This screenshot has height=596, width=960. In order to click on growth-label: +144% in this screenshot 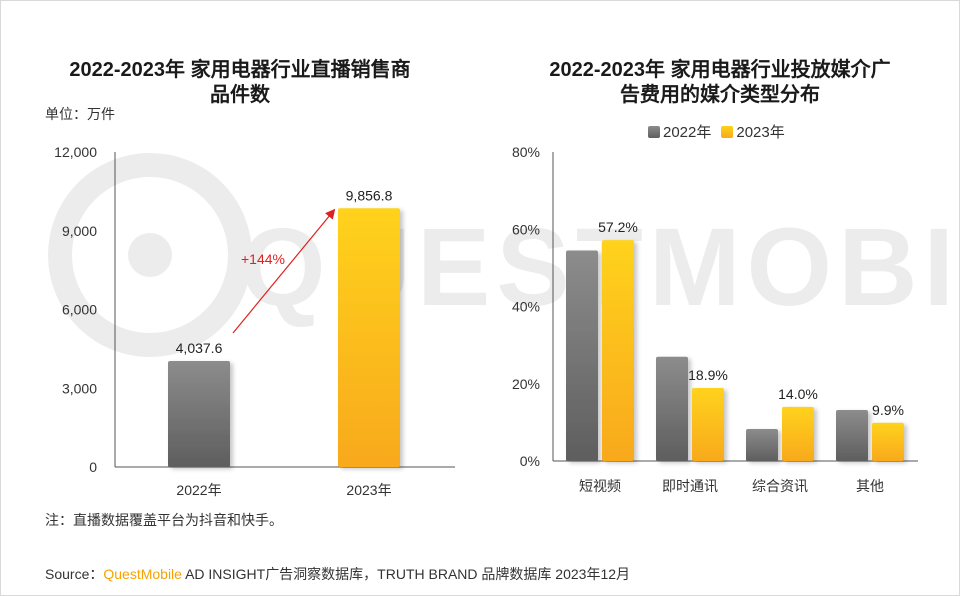, I will do `click(263, 259)`.